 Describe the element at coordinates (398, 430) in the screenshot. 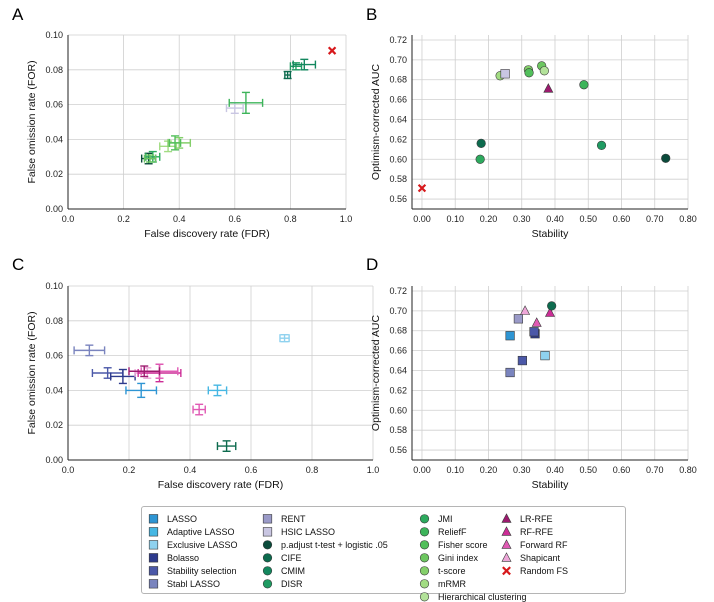

I see `y-tick-label: 0.58` at that location.